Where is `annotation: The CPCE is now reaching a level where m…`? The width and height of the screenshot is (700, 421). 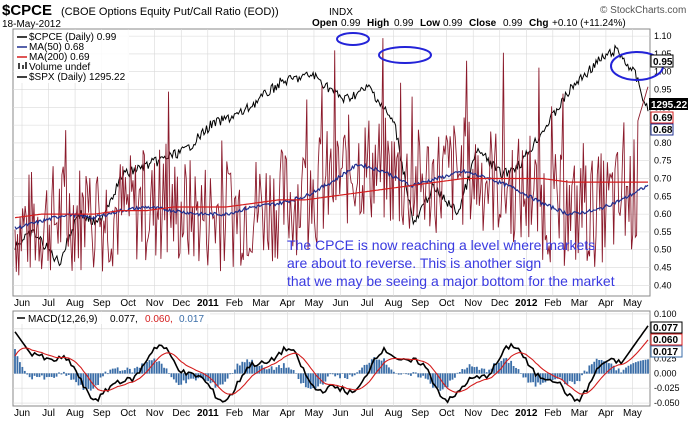
annotation: The CPCE is now reaching a level where m… is located at coordinates (451, 263).